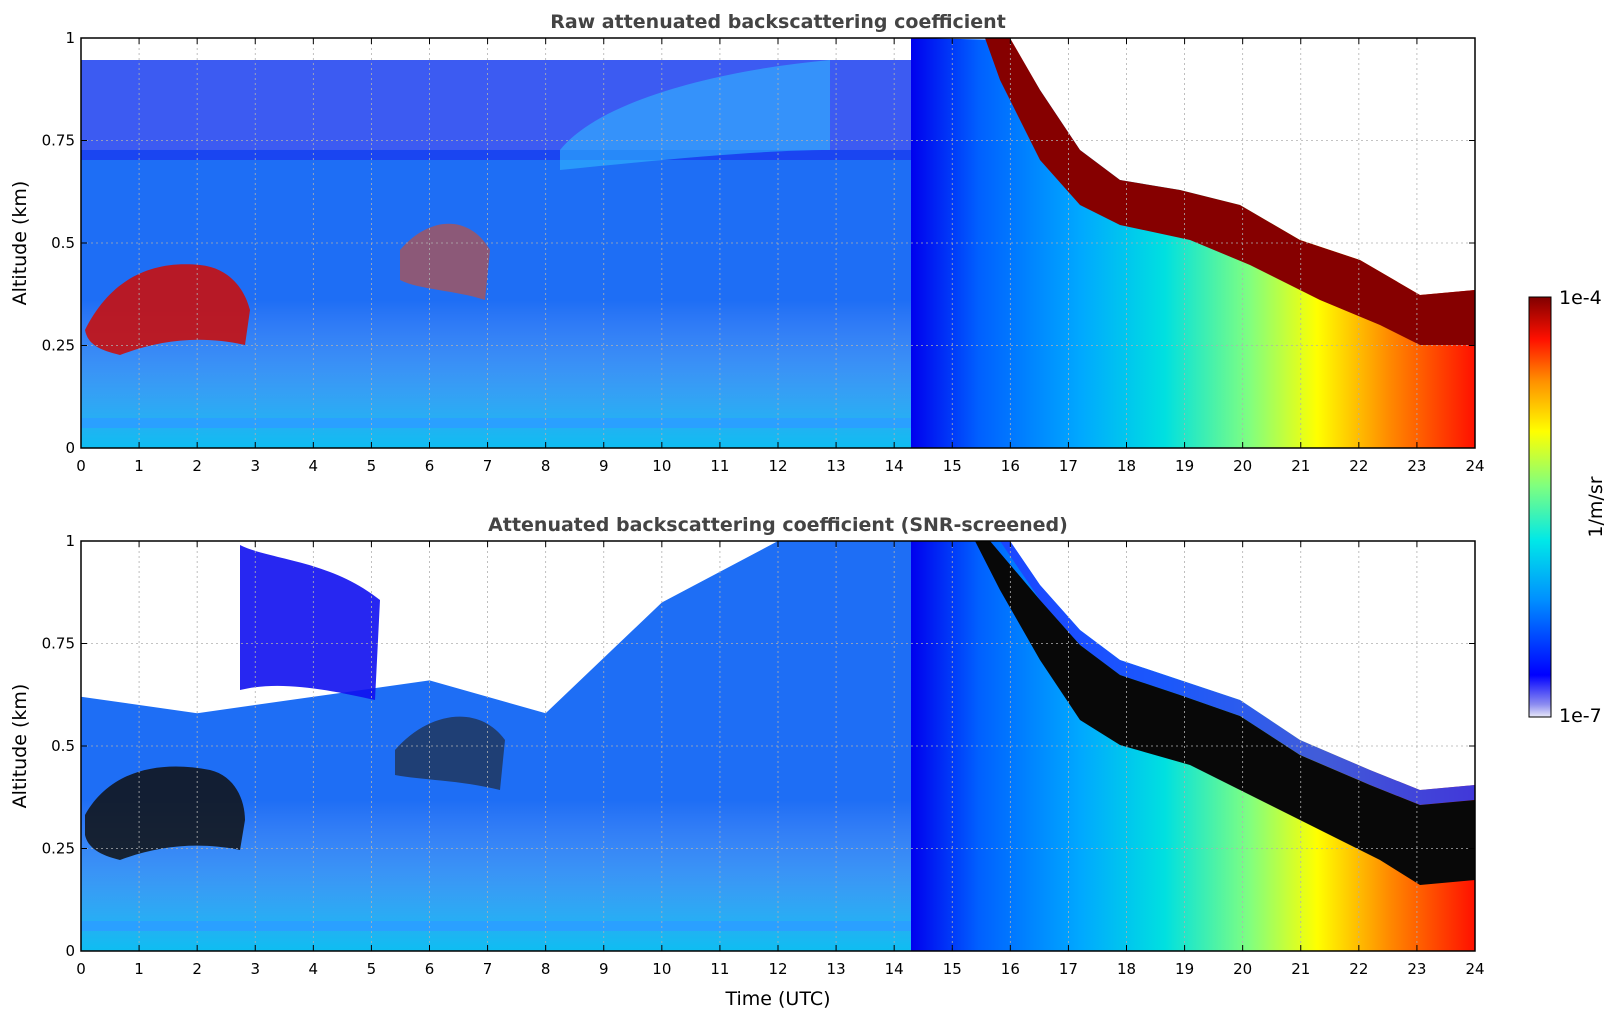 This screenshot has height=1024, width=1621. I want to click on upper-haze, so click(695, 115).